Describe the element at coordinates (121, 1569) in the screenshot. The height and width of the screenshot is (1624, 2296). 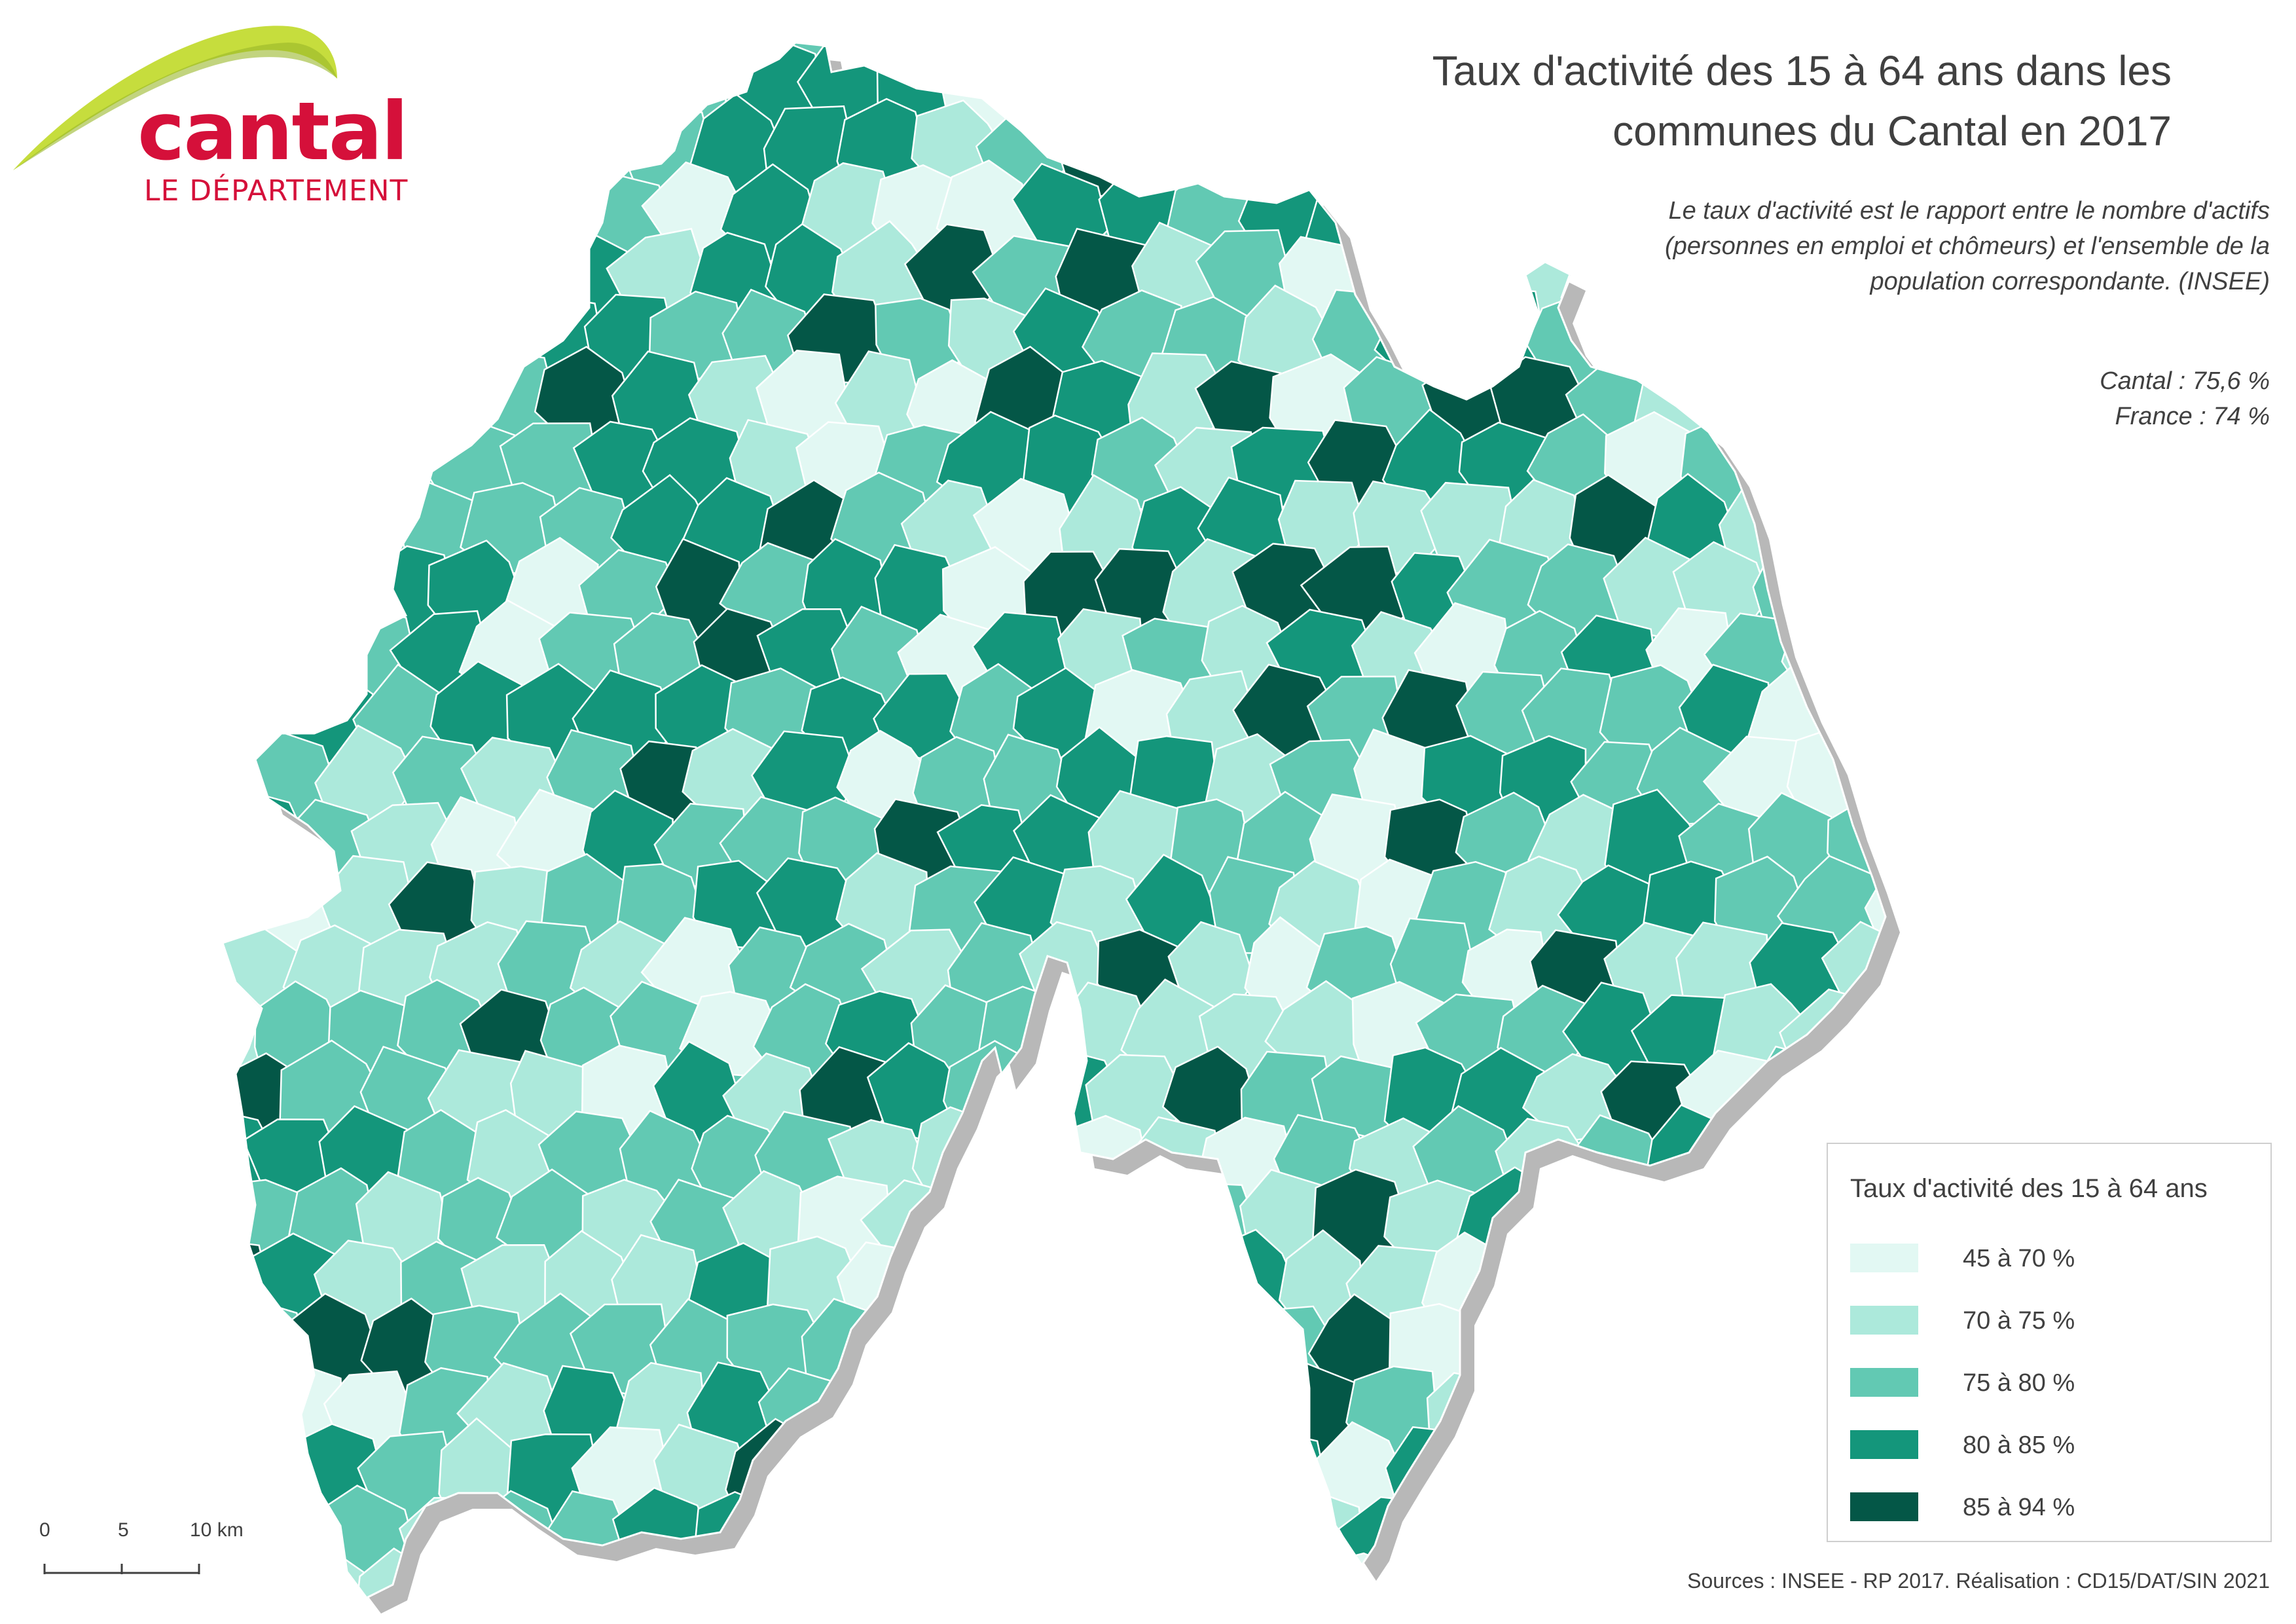
I see `scale-bar-line` at that location.